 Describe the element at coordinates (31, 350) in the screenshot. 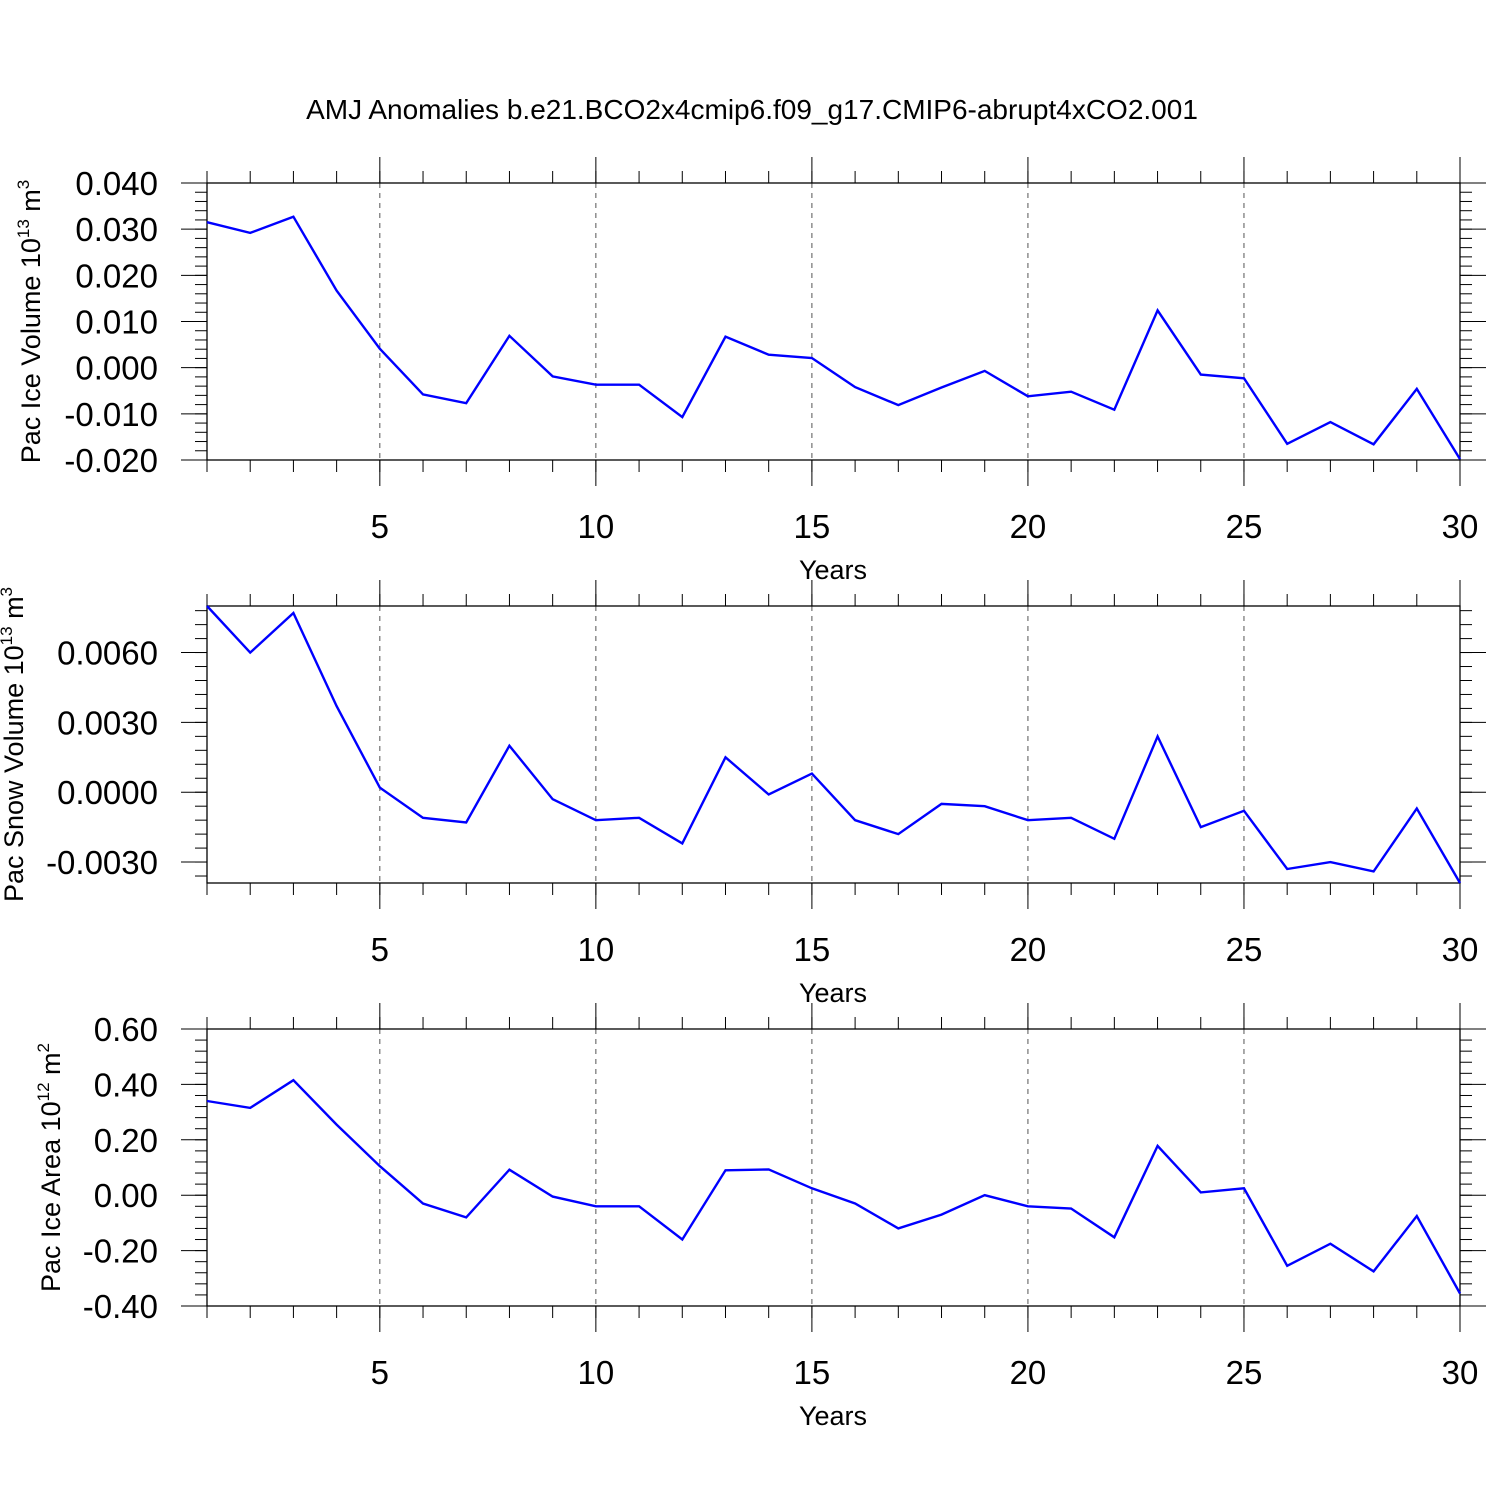

I see `y-axis-label-text: Pac Ice Volume 10` at that location.